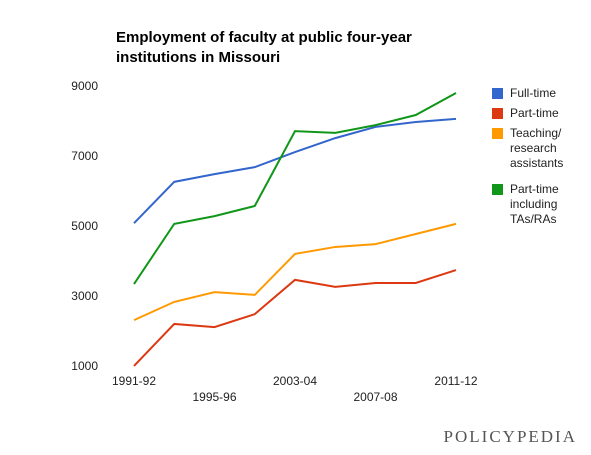  I want to click on x-tick-label: 1991-92, so click(134, 381).